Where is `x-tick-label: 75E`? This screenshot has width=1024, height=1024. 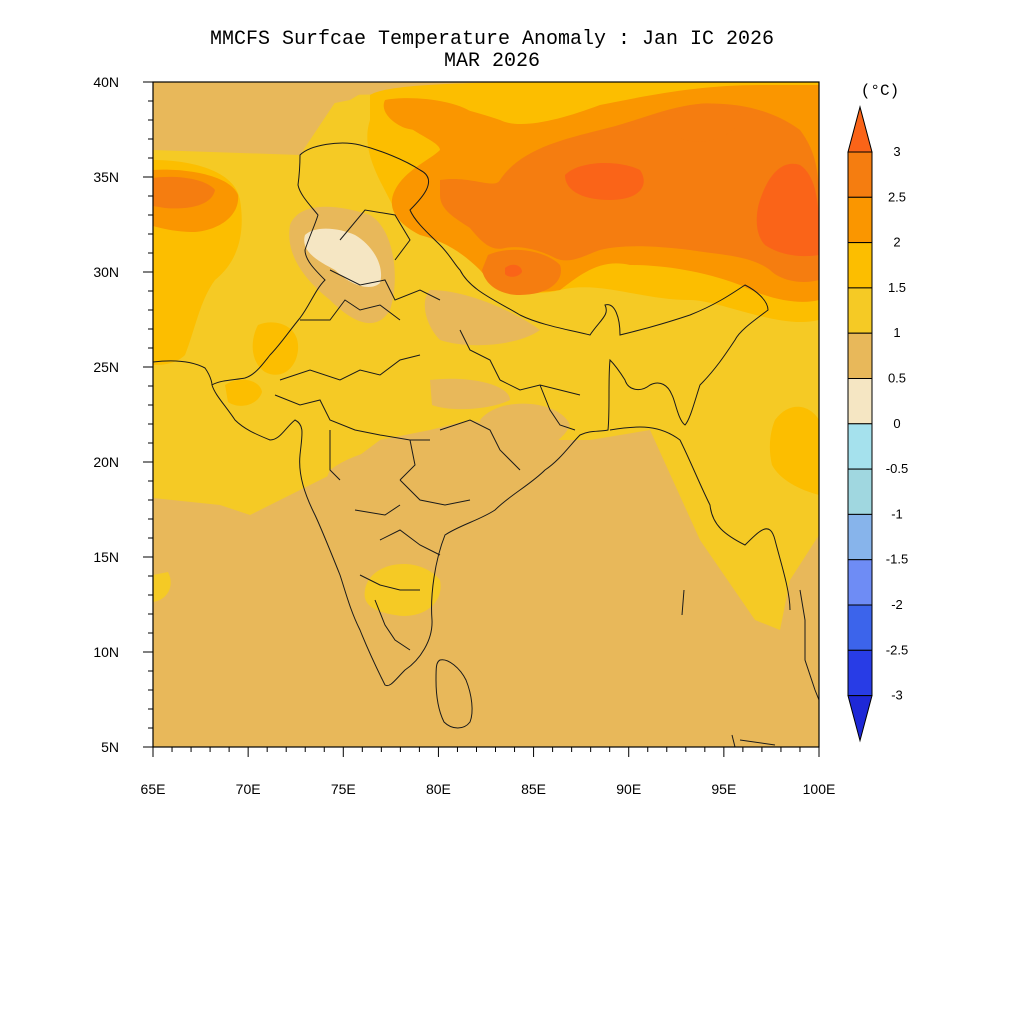 x-tick-label: 75E is located at coordinates (343, 789).